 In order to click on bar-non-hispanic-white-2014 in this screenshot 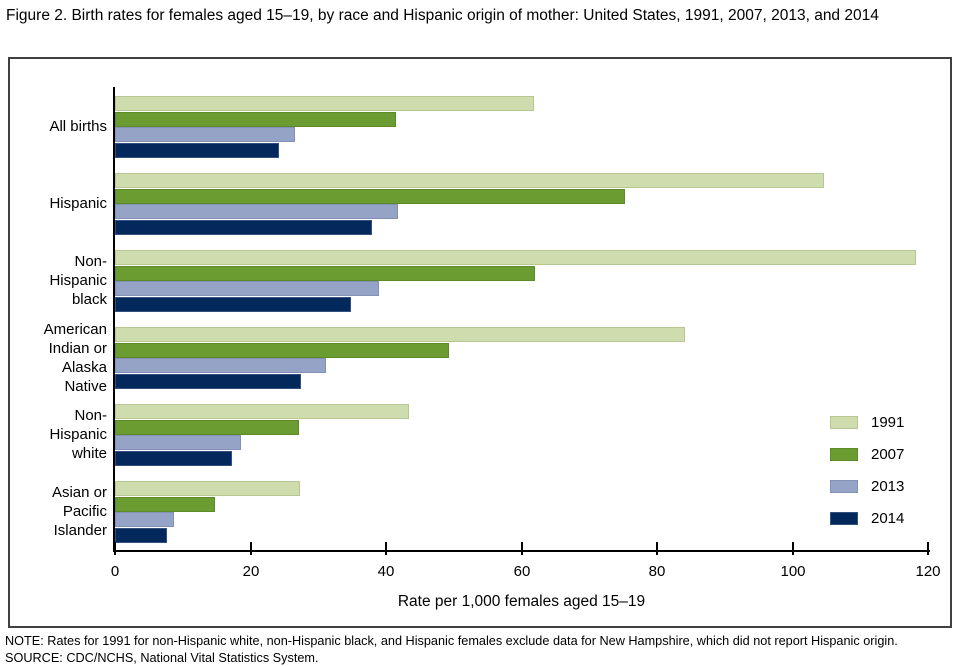, I will do `click(173, 458)`.